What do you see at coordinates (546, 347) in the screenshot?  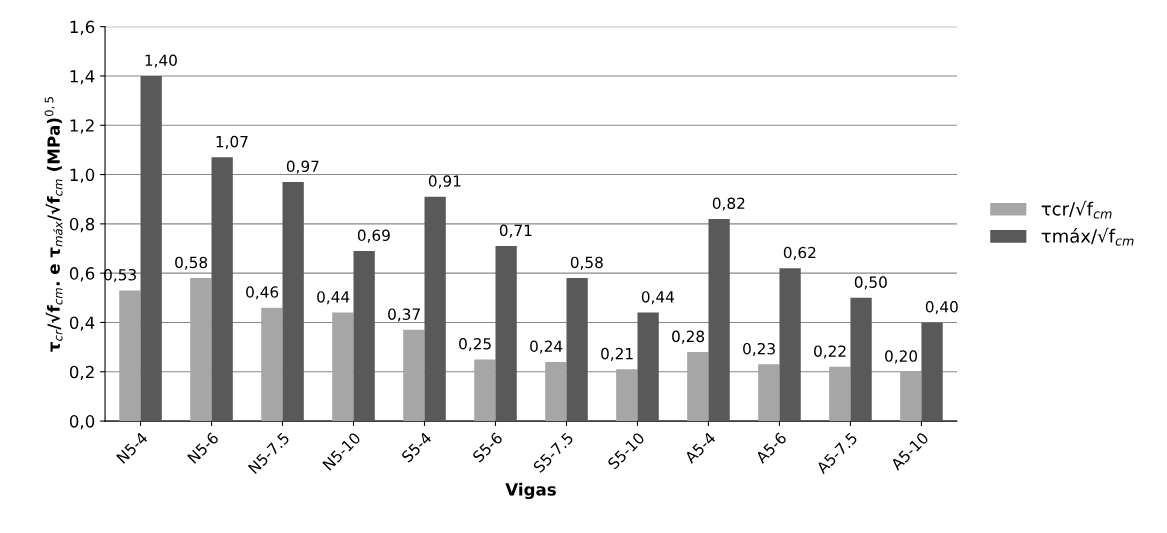 I see `data-label: 0,24` at bounding box center [546, 347].